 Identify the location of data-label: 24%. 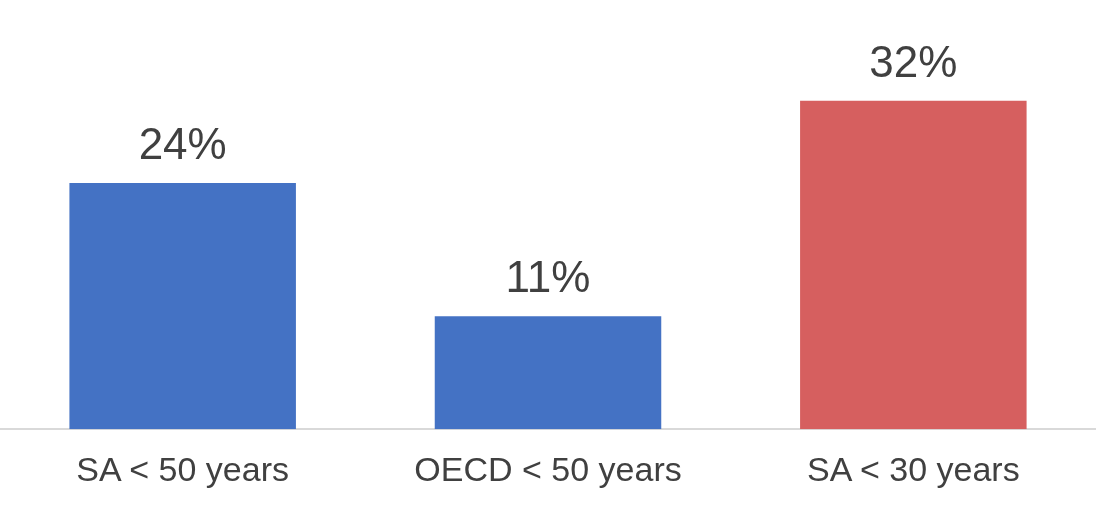
(182, 144).